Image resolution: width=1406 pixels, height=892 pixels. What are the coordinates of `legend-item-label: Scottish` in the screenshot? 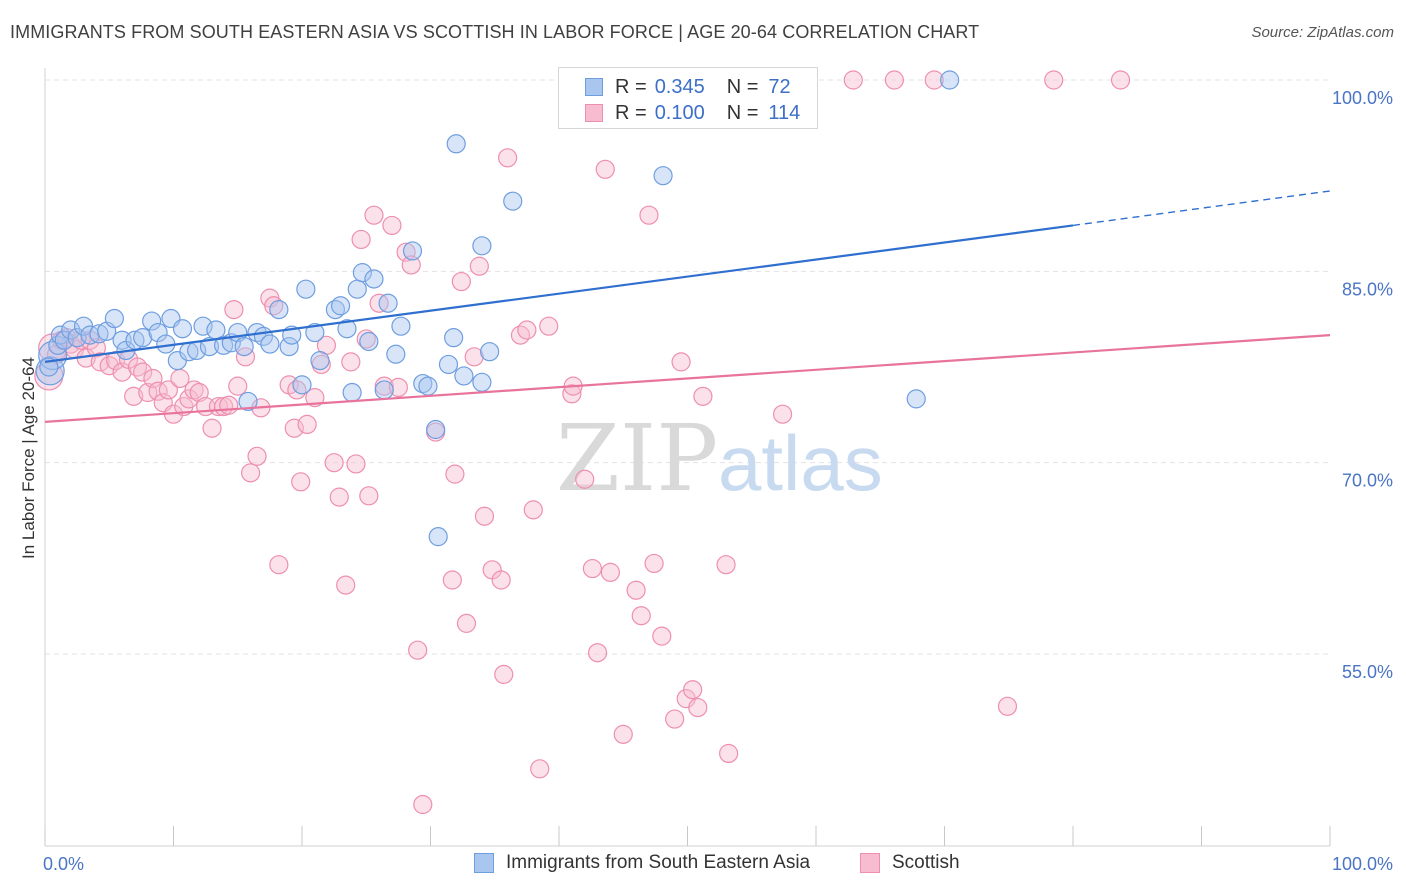 It's located at (926, 862).